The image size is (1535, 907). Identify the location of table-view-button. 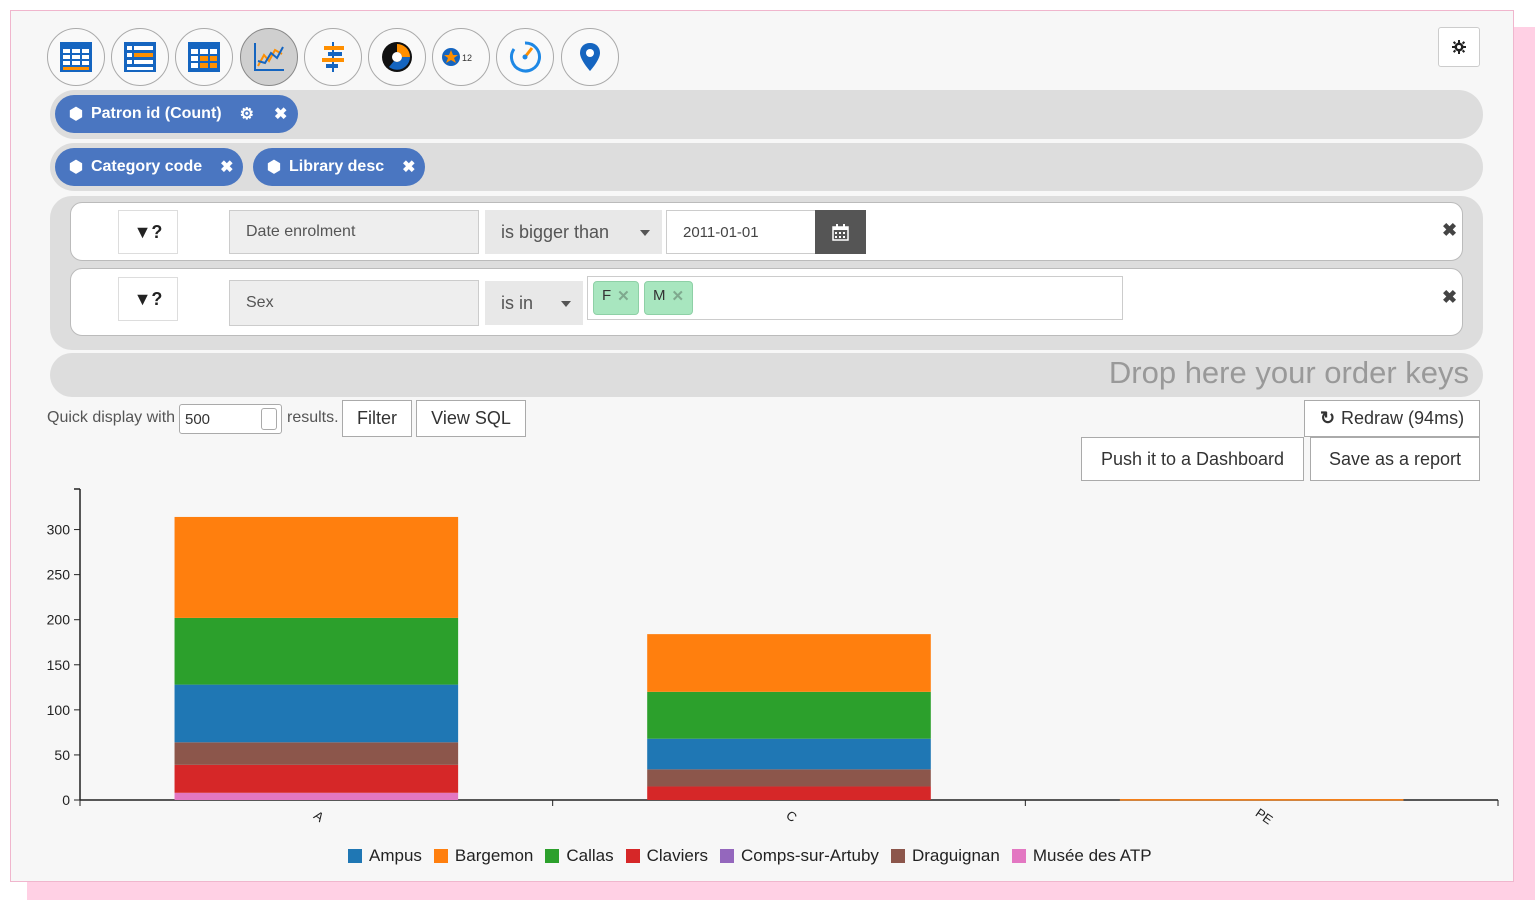
(76, 57).